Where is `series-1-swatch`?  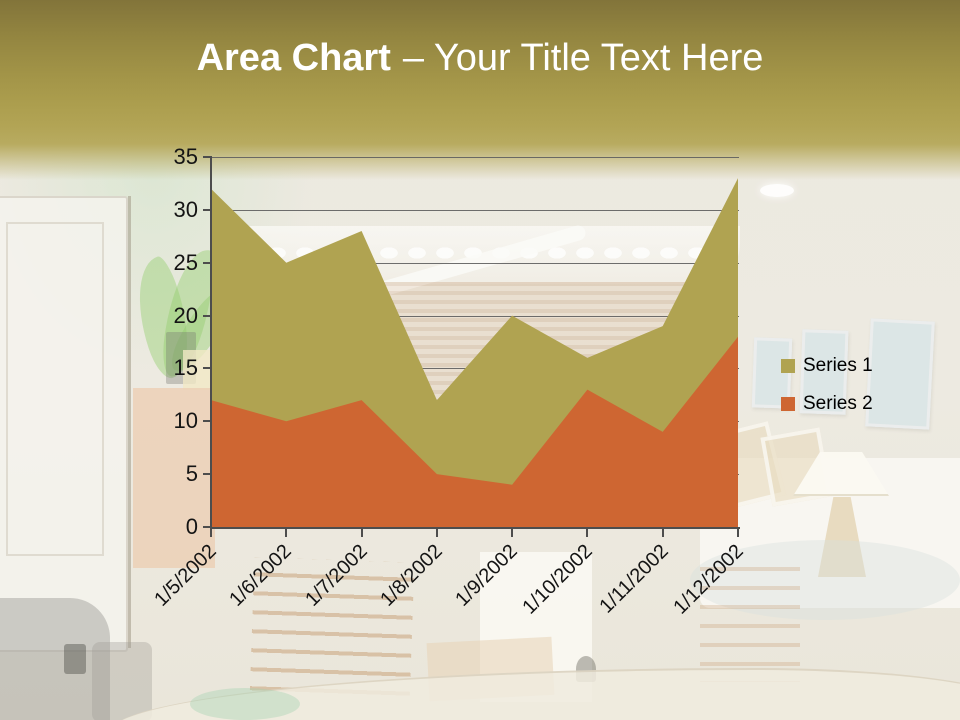
series-1-swatch is located at coordinates (788, 366).